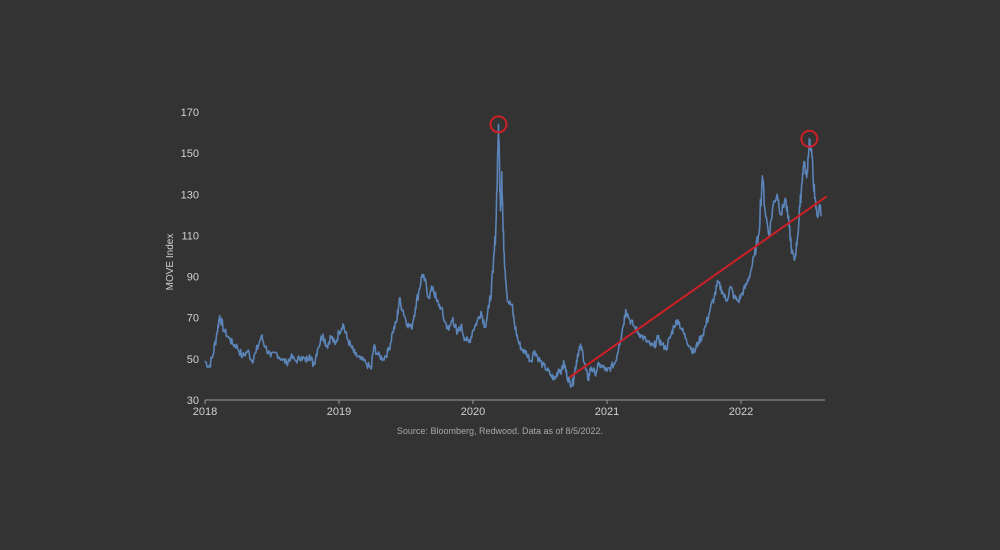 The width and height of the screenshot is (1000, 550). What do you see at coordinates (193, 278) in the screenshot?
I see `y-tick-label: 90` at bounding box center [193, 278].